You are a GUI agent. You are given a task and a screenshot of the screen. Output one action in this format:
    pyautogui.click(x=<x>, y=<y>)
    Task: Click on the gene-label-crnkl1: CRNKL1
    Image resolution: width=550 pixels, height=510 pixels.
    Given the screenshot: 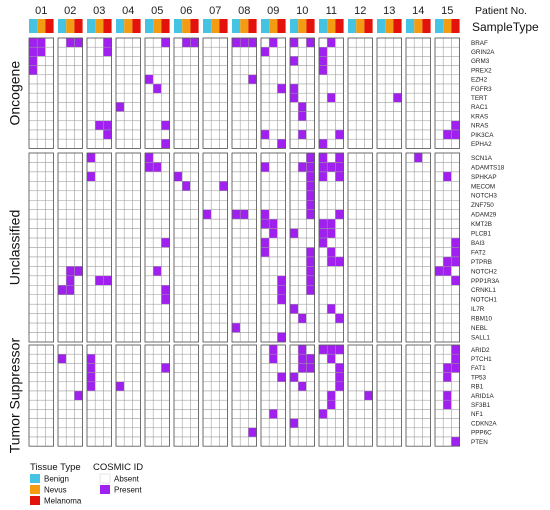 What is the action you would take?
    pyautogui.click(x=483, y=290)
    